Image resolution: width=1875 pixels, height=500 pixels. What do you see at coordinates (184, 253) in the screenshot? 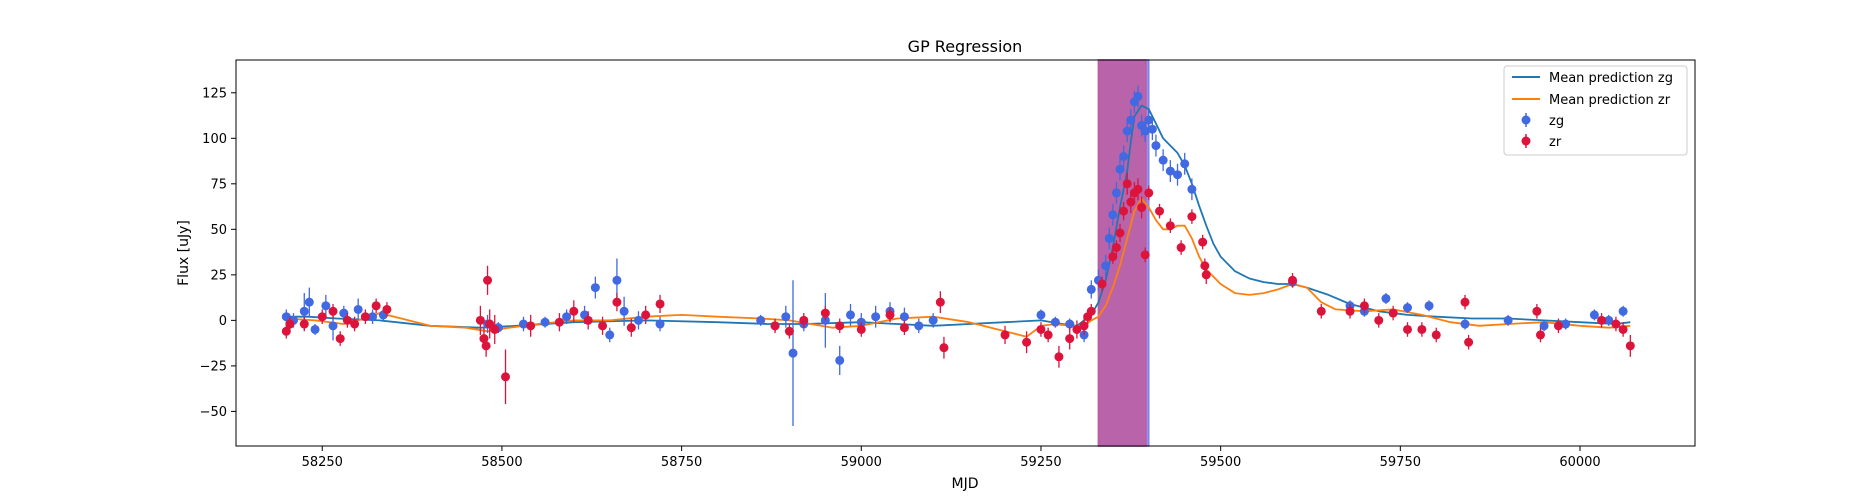
I see `y-axis-label: Flux [uJy]` at bounding box center [184, 253].